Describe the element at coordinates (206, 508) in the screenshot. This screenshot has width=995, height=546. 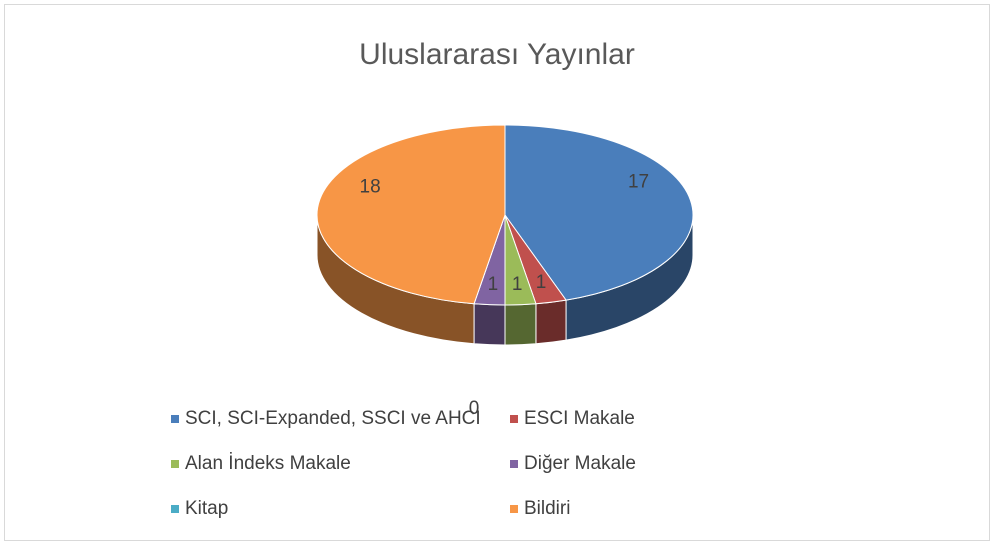
I see `legend-label: Kitap` at that location.